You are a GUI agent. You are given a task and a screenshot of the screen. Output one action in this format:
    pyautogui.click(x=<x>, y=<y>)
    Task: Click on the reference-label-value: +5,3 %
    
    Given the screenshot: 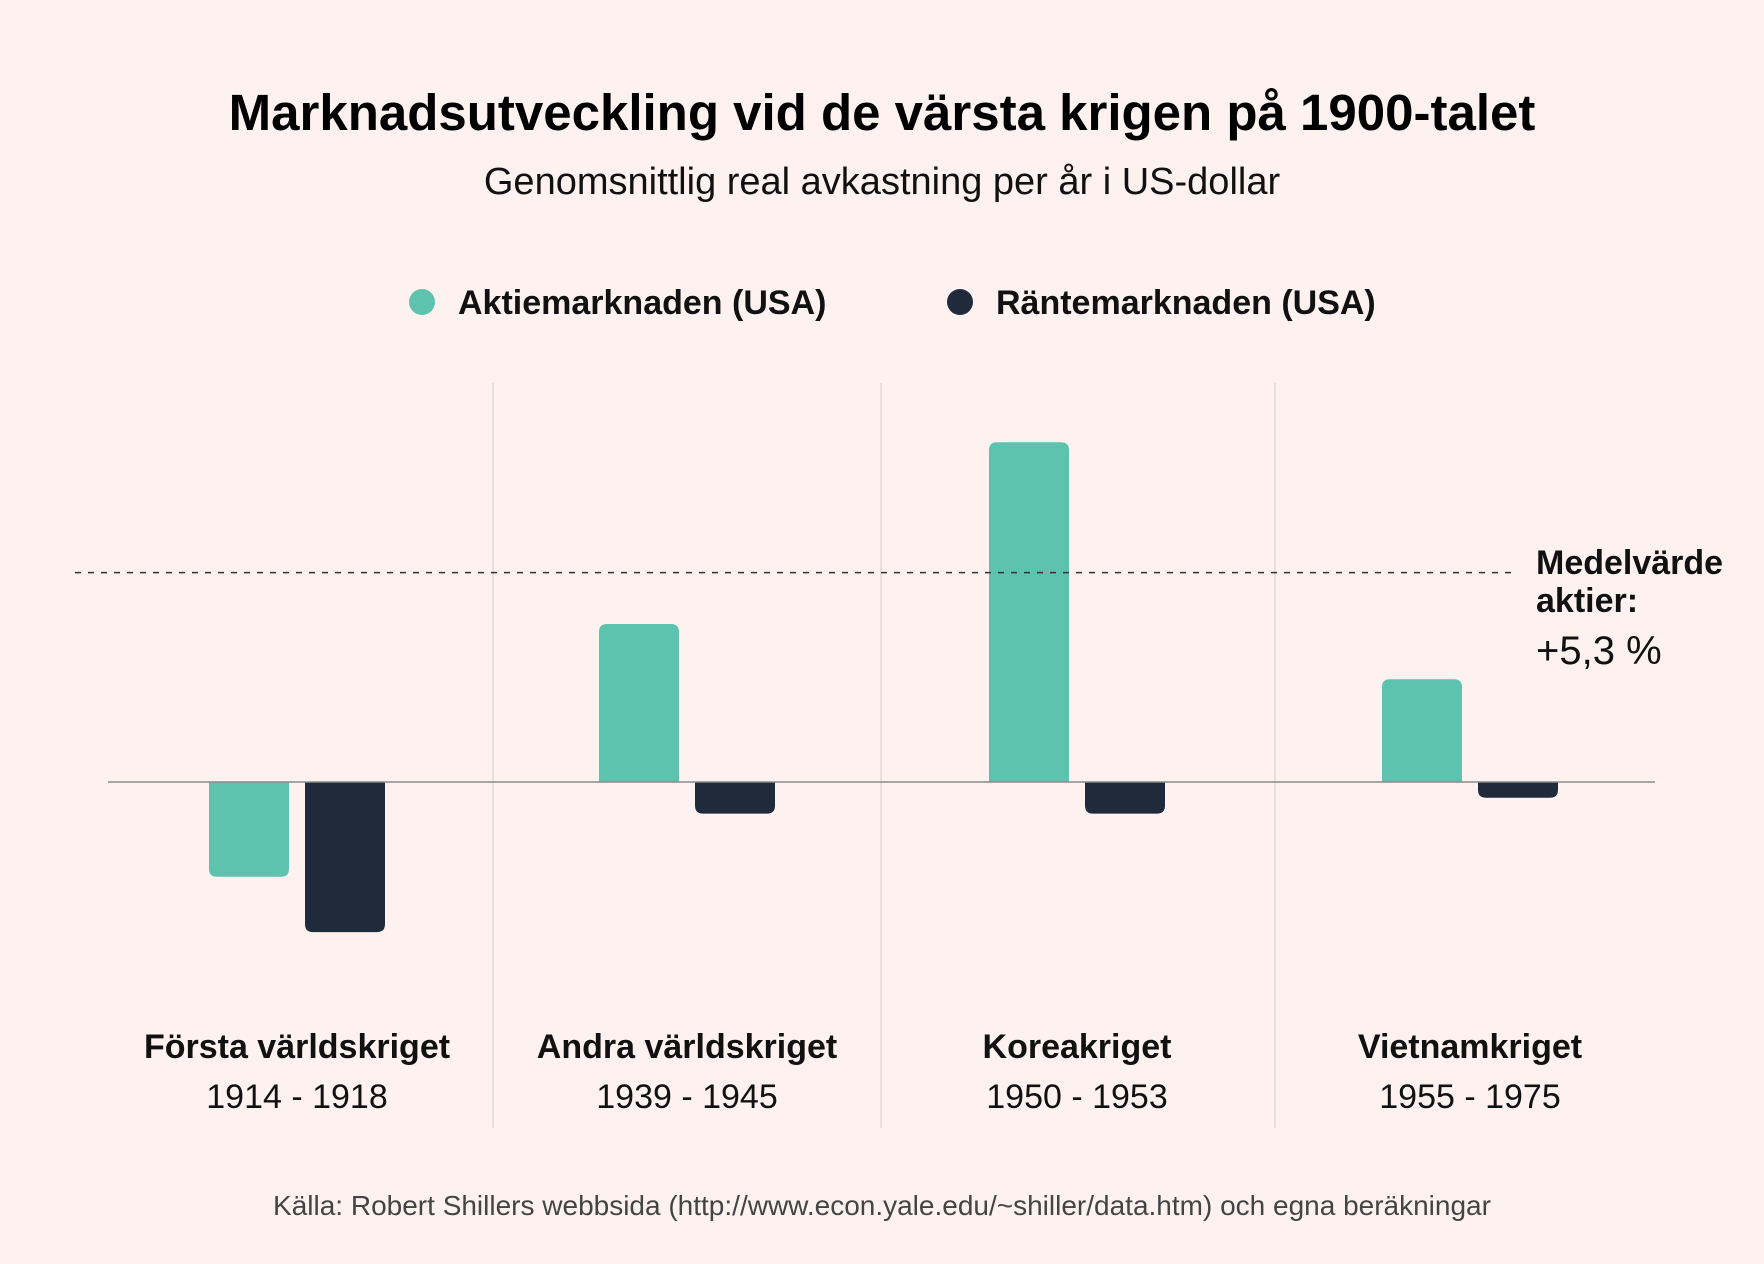 What is the action you would take?
    pyautogui.click(x=1599, y=651)
    